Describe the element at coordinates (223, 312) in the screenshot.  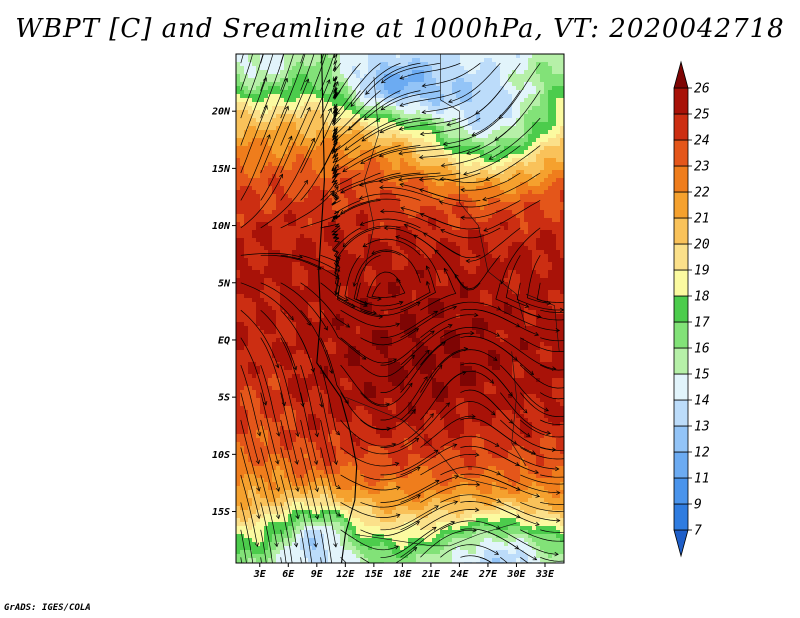
I see `y-axis: 20N 15N 10N 5N EQ 5S 10S 15S` at that location.